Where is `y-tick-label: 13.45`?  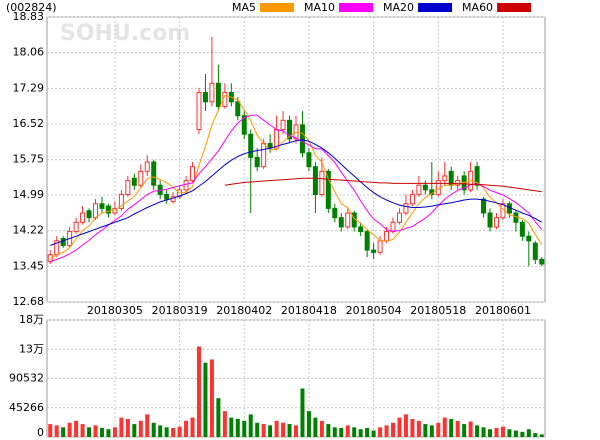 y-tick-label: 13.45 is located at coordinates (29, 265).